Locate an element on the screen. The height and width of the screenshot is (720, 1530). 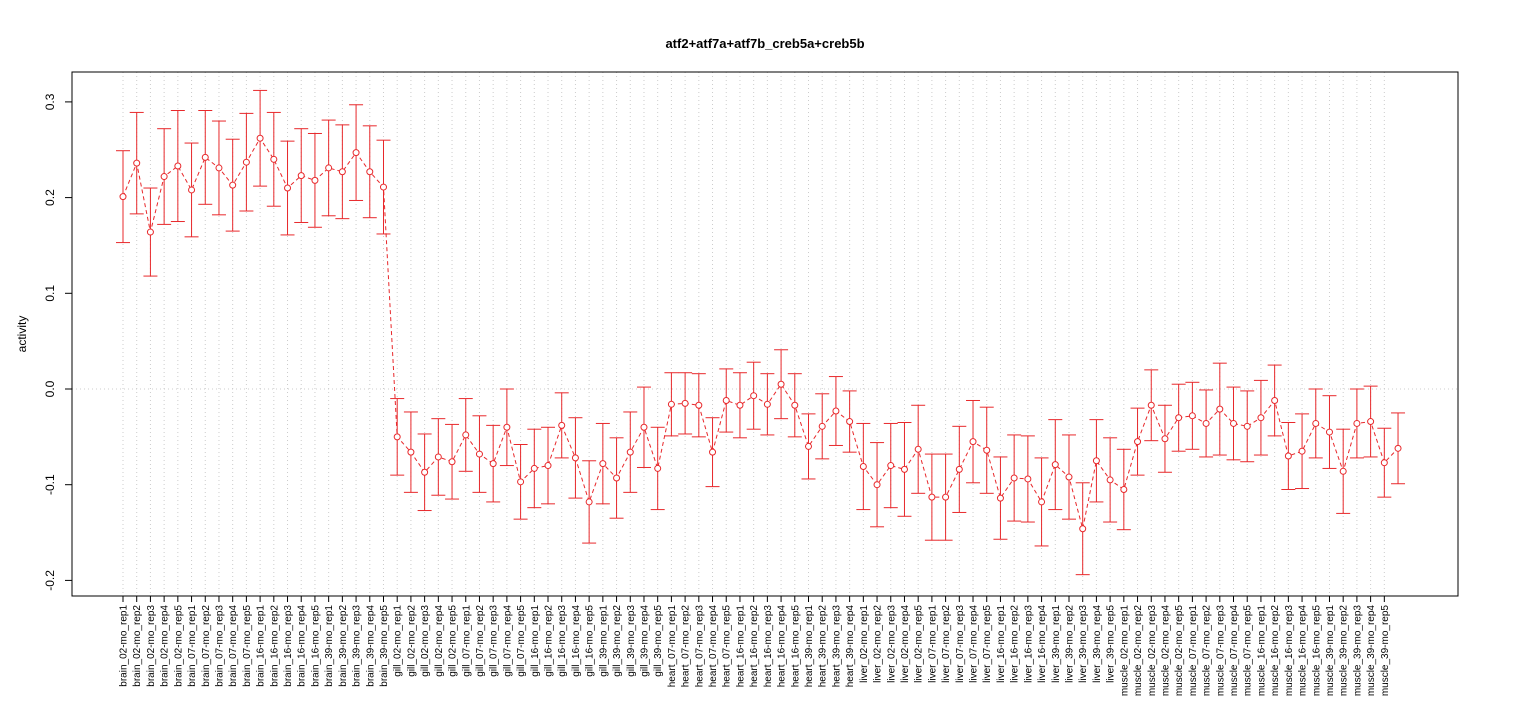
x-tick-label: brain_39-mo_rep4 is located at coordinates (370, 646).